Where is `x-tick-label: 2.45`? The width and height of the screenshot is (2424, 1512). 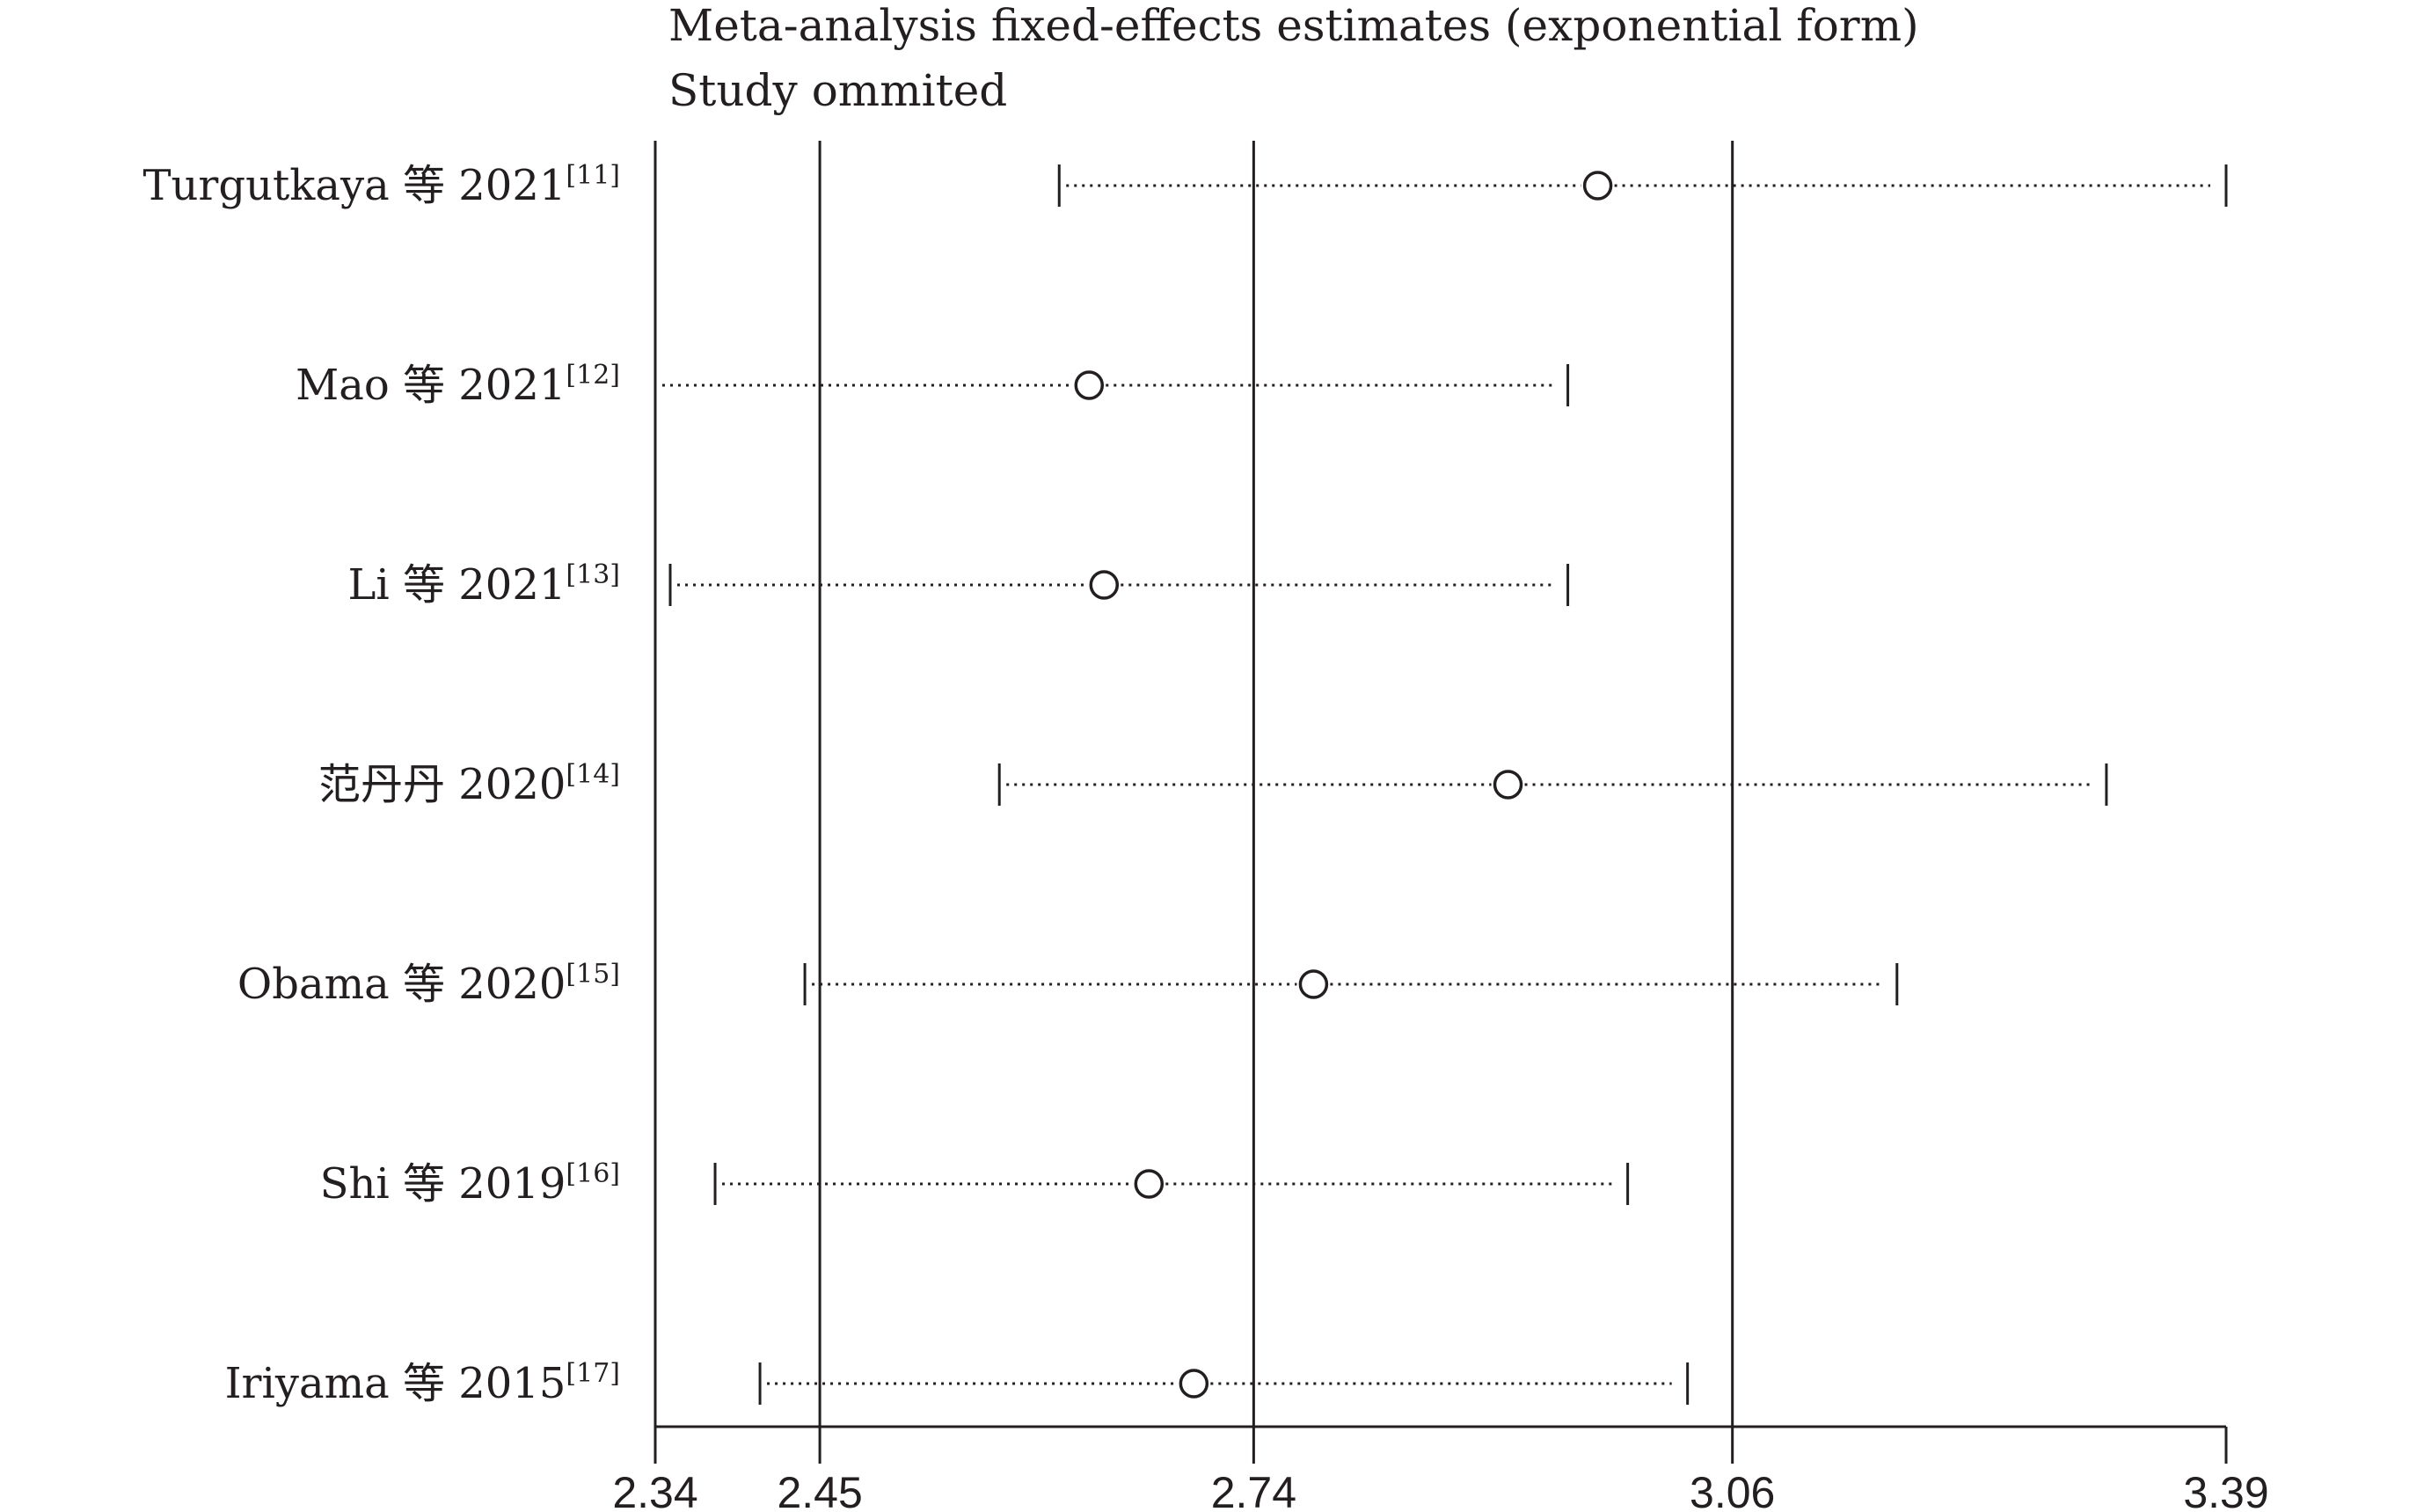 x-tick-label: 2.45 is located at coordinates (819, 1490).